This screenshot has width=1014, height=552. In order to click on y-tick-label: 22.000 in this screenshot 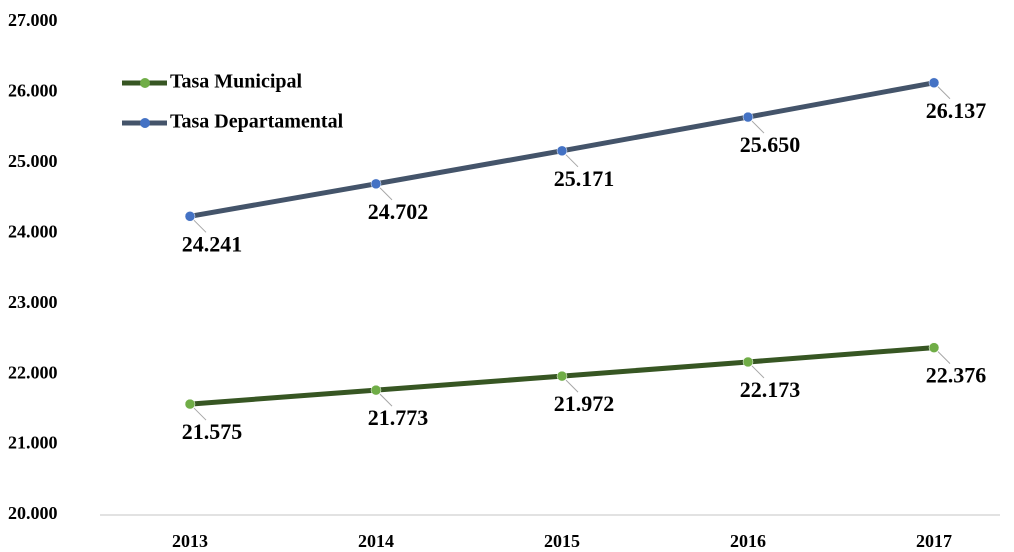, I will do `click(33, 372)`.